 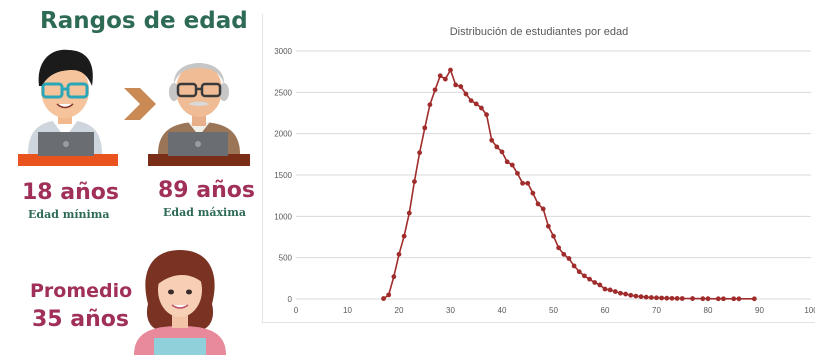 What do you see at coordinates (180, 302) in the screenshot?
I see `woman-avatar` at bounding box center [180, 302].